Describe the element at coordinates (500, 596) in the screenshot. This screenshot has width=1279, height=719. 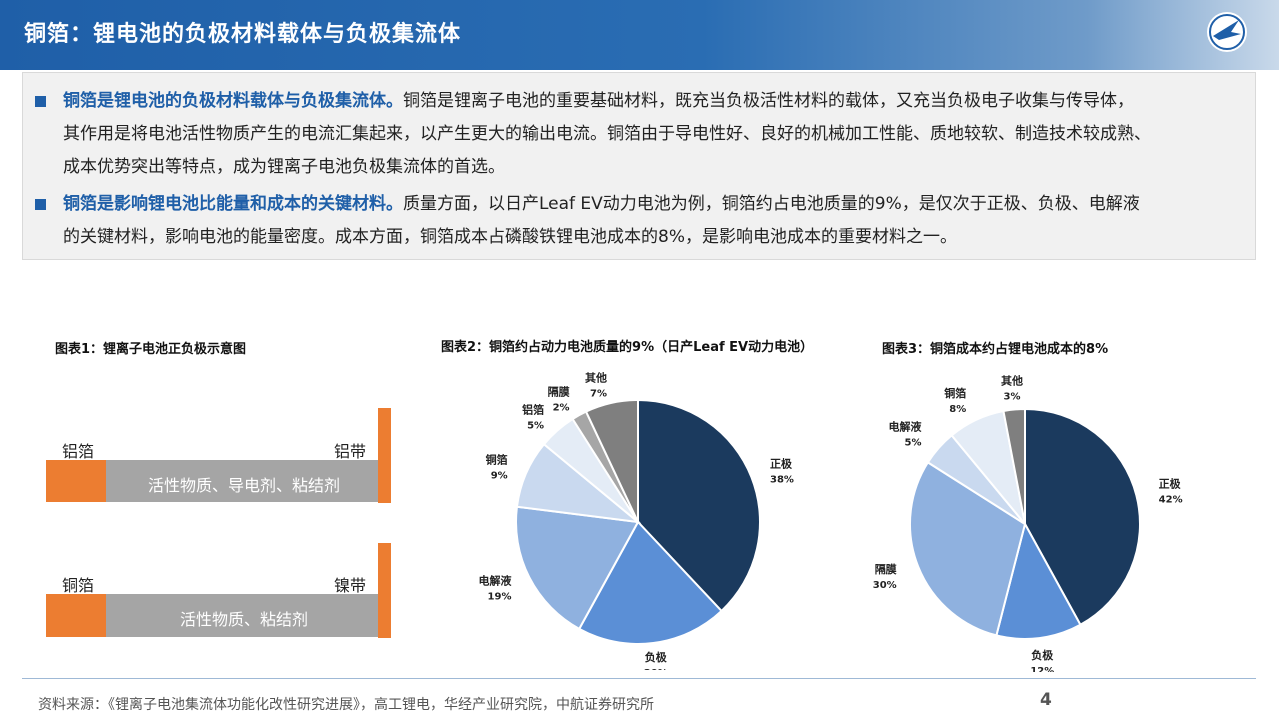
I see `pie-value-label: 19%` at that location.